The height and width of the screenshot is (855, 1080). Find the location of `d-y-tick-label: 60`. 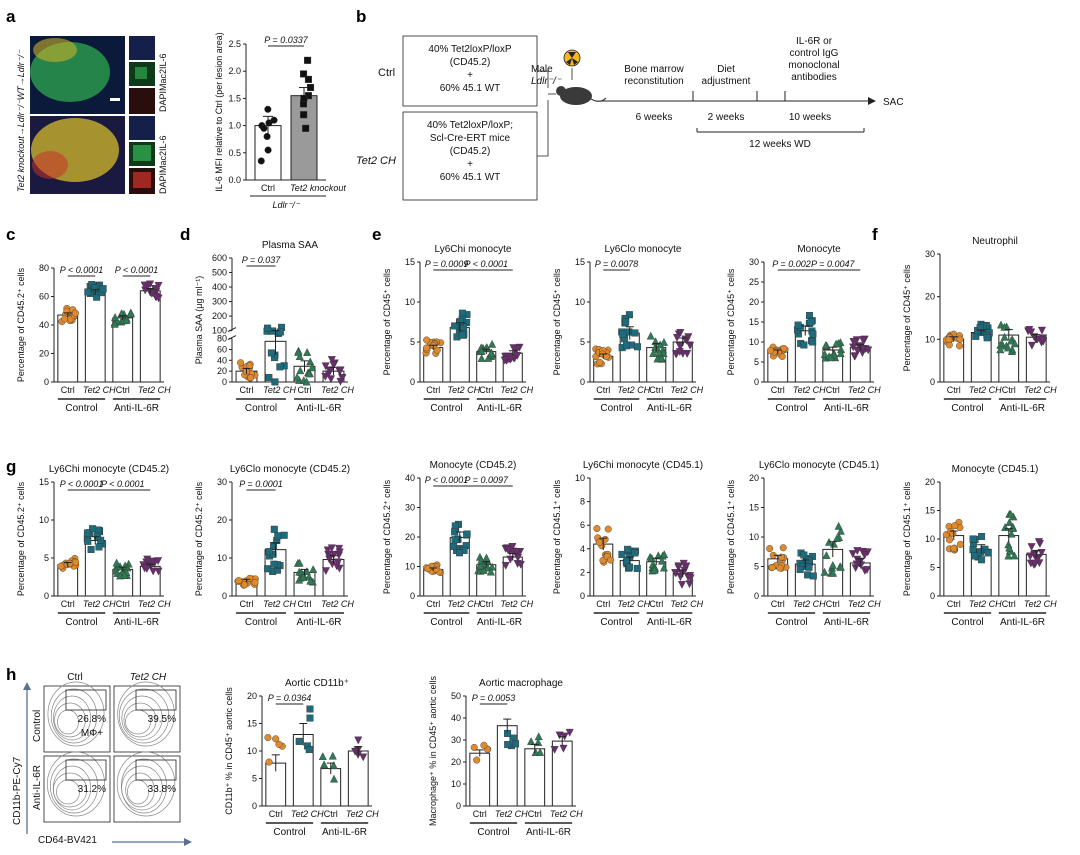

d-y-tick-label: 60 is located at coordinates (222, 349).